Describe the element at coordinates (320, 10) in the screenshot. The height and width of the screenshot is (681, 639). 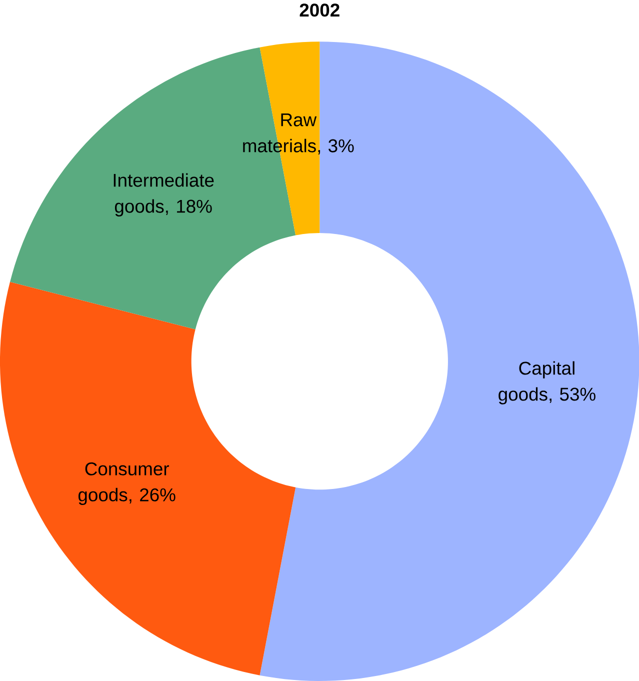
I see `chart-title: 2002` at that location.